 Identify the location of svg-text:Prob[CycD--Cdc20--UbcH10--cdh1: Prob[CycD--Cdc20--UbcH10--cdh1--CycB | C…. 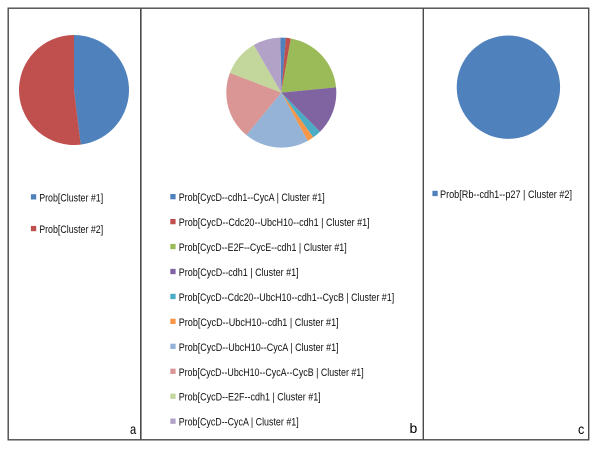
(287, 298).